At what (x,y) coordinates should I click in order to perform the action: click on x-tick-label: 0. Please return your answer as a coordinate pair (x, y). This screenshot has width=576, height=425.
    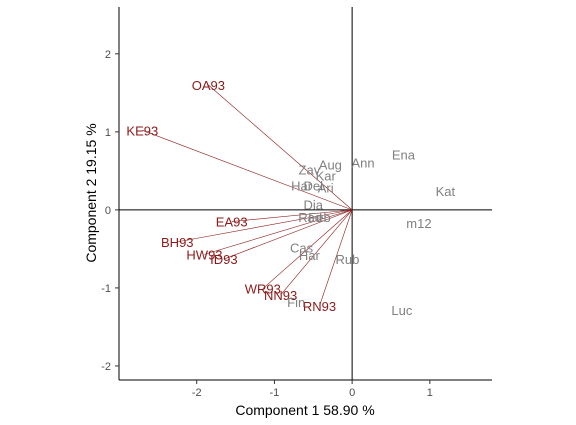
    Looking at the image, I should click on (352, 393).